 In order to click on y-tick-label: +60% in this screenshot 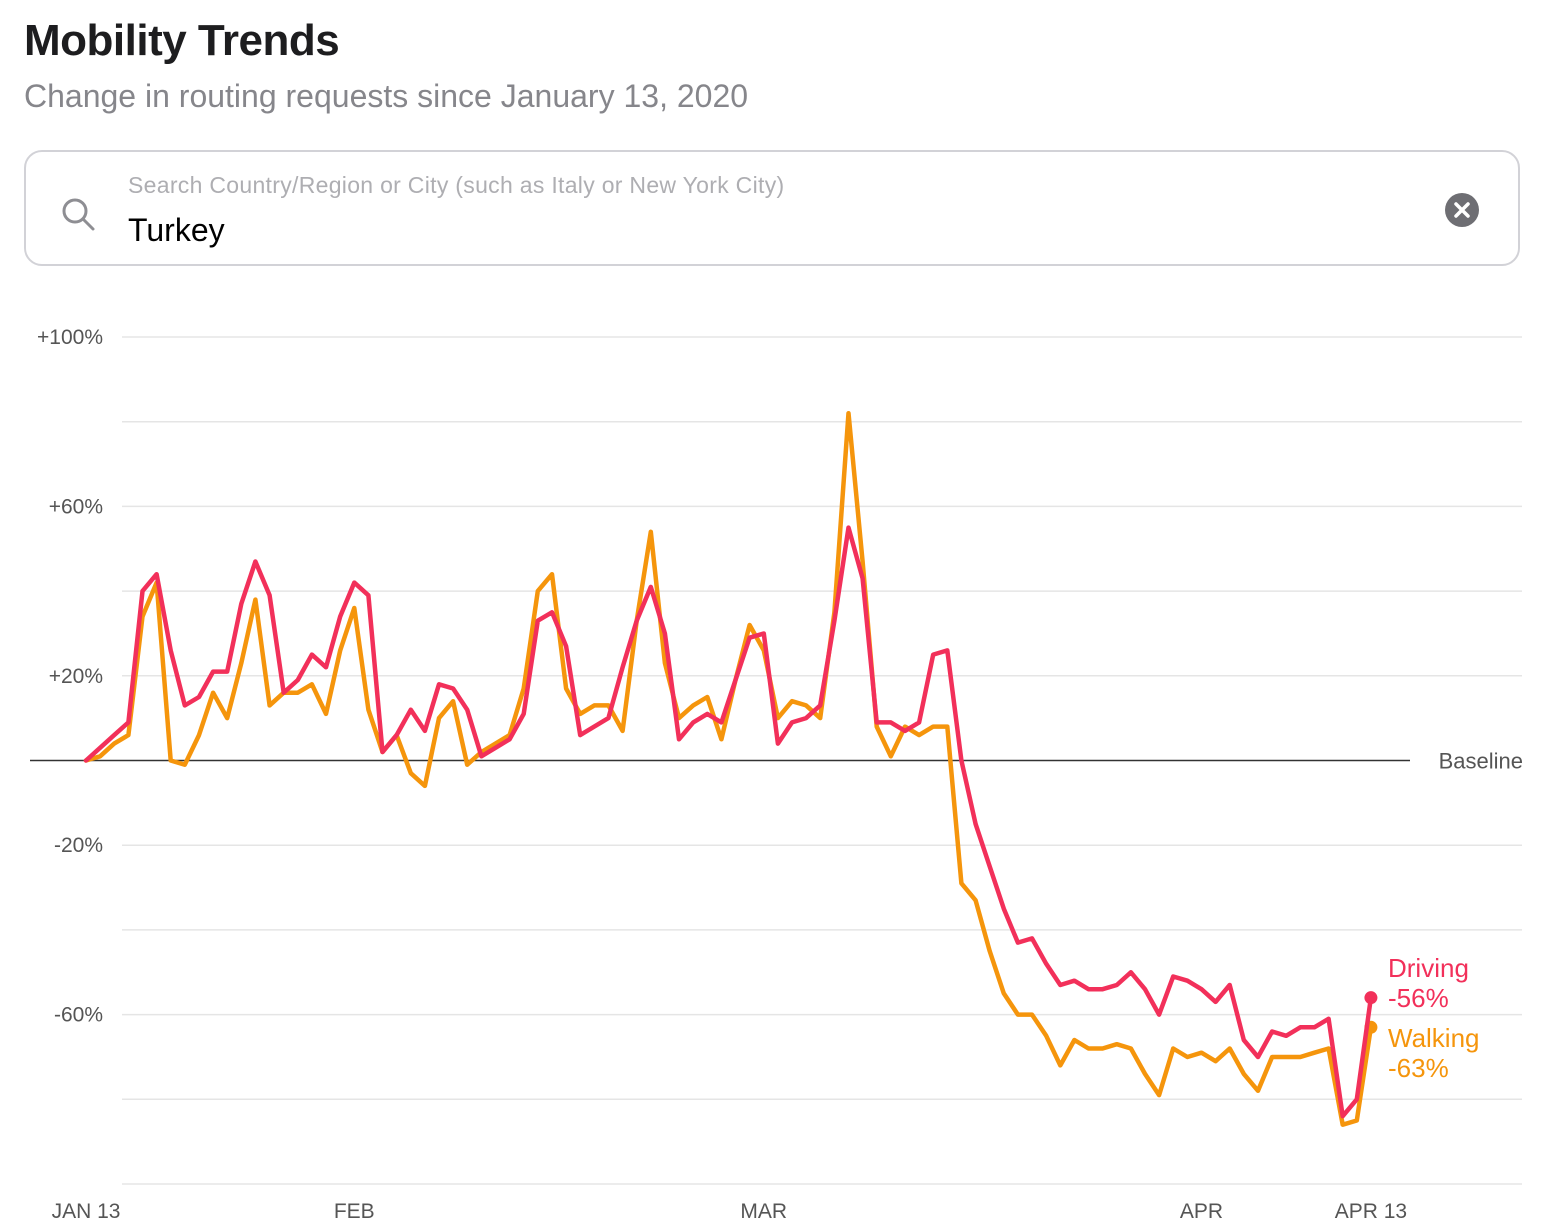, I will do `click(76, 506)`.